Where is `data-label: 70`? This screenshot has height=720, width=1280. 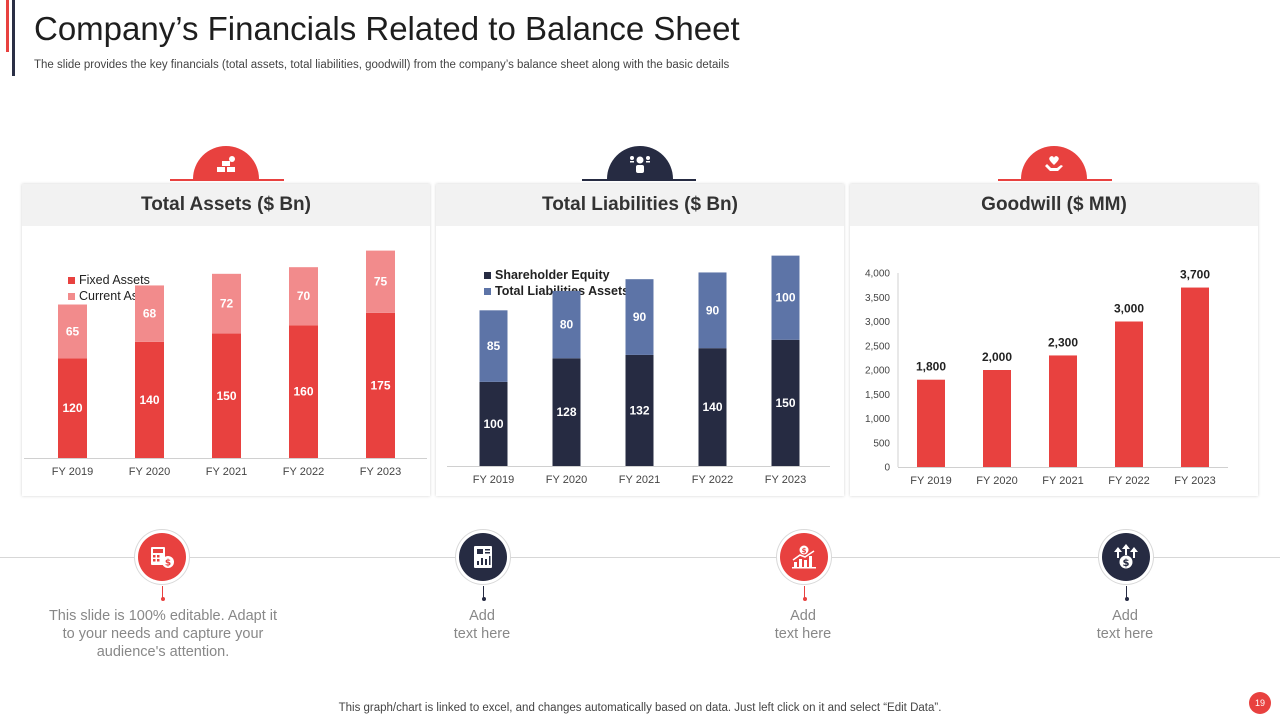
data-label: 70 is located at coordinates (304, 296).